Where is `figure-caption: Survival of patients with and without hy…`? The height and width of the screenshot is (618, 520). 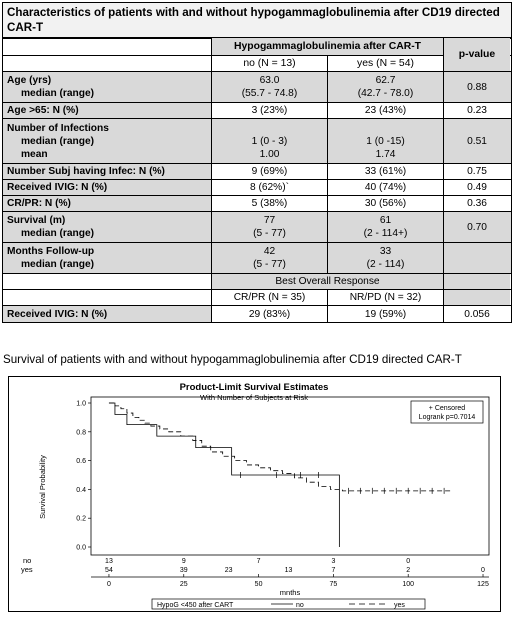
figure-caption: Survival of patients with and without hy… is located at coordinates (232, 359).